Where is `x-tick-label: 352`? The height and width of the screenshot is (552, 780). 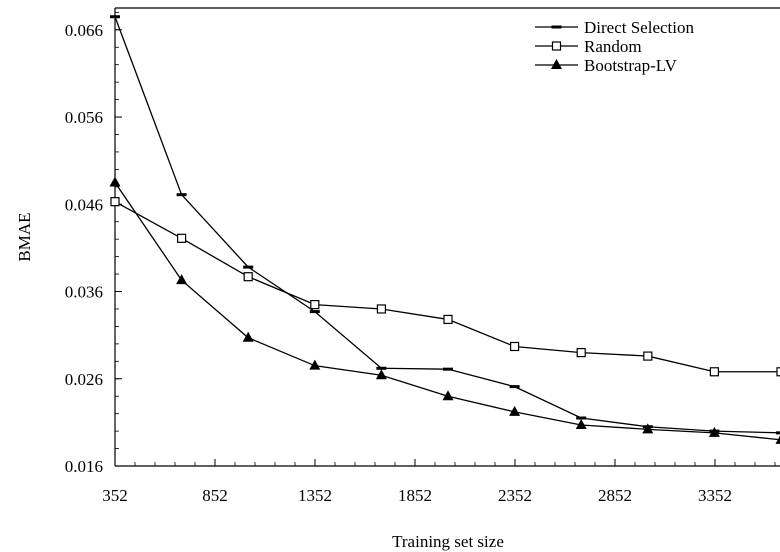 x-tick-label: 352 is located at coordinates (115, 495).